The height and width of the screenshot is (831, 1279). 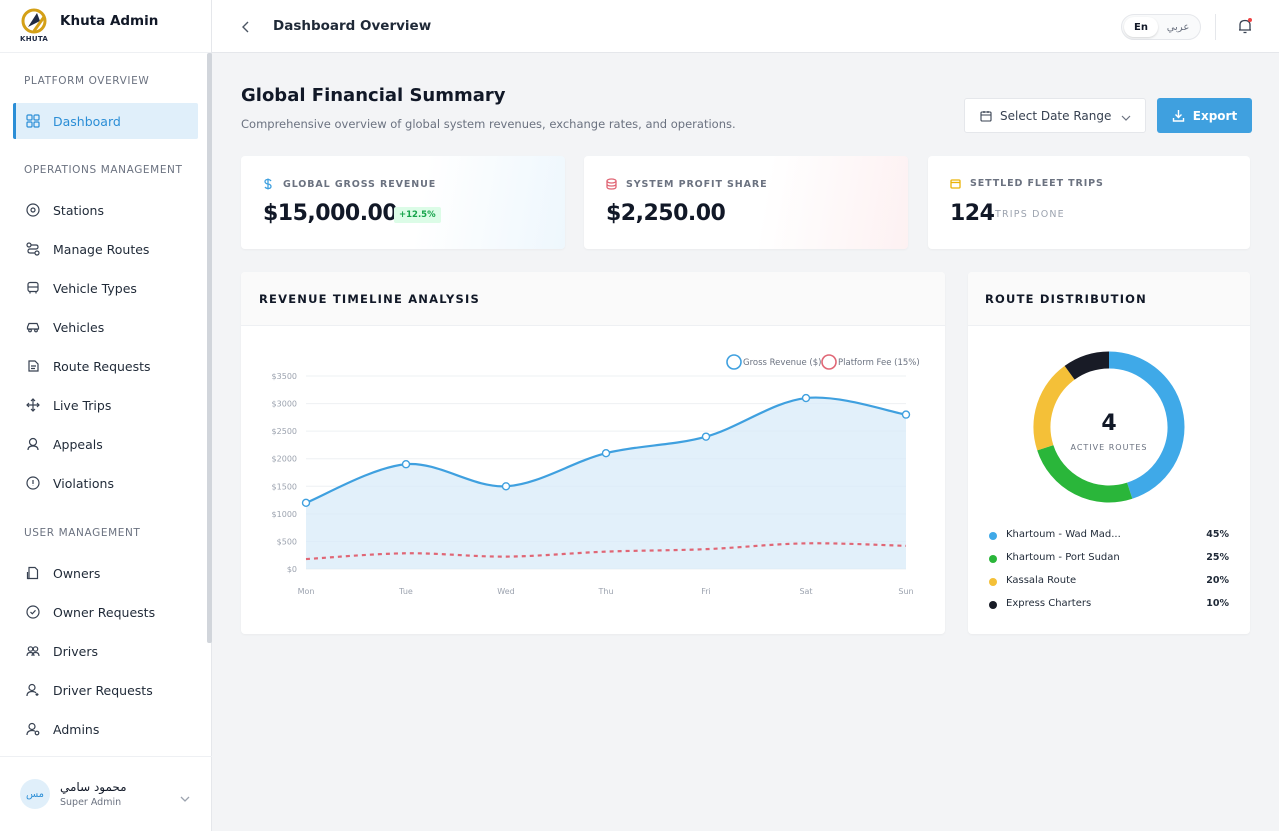 I want to click on section-platform-overview: PLATFORM OVERVIEW, so click(x=87, y=81).